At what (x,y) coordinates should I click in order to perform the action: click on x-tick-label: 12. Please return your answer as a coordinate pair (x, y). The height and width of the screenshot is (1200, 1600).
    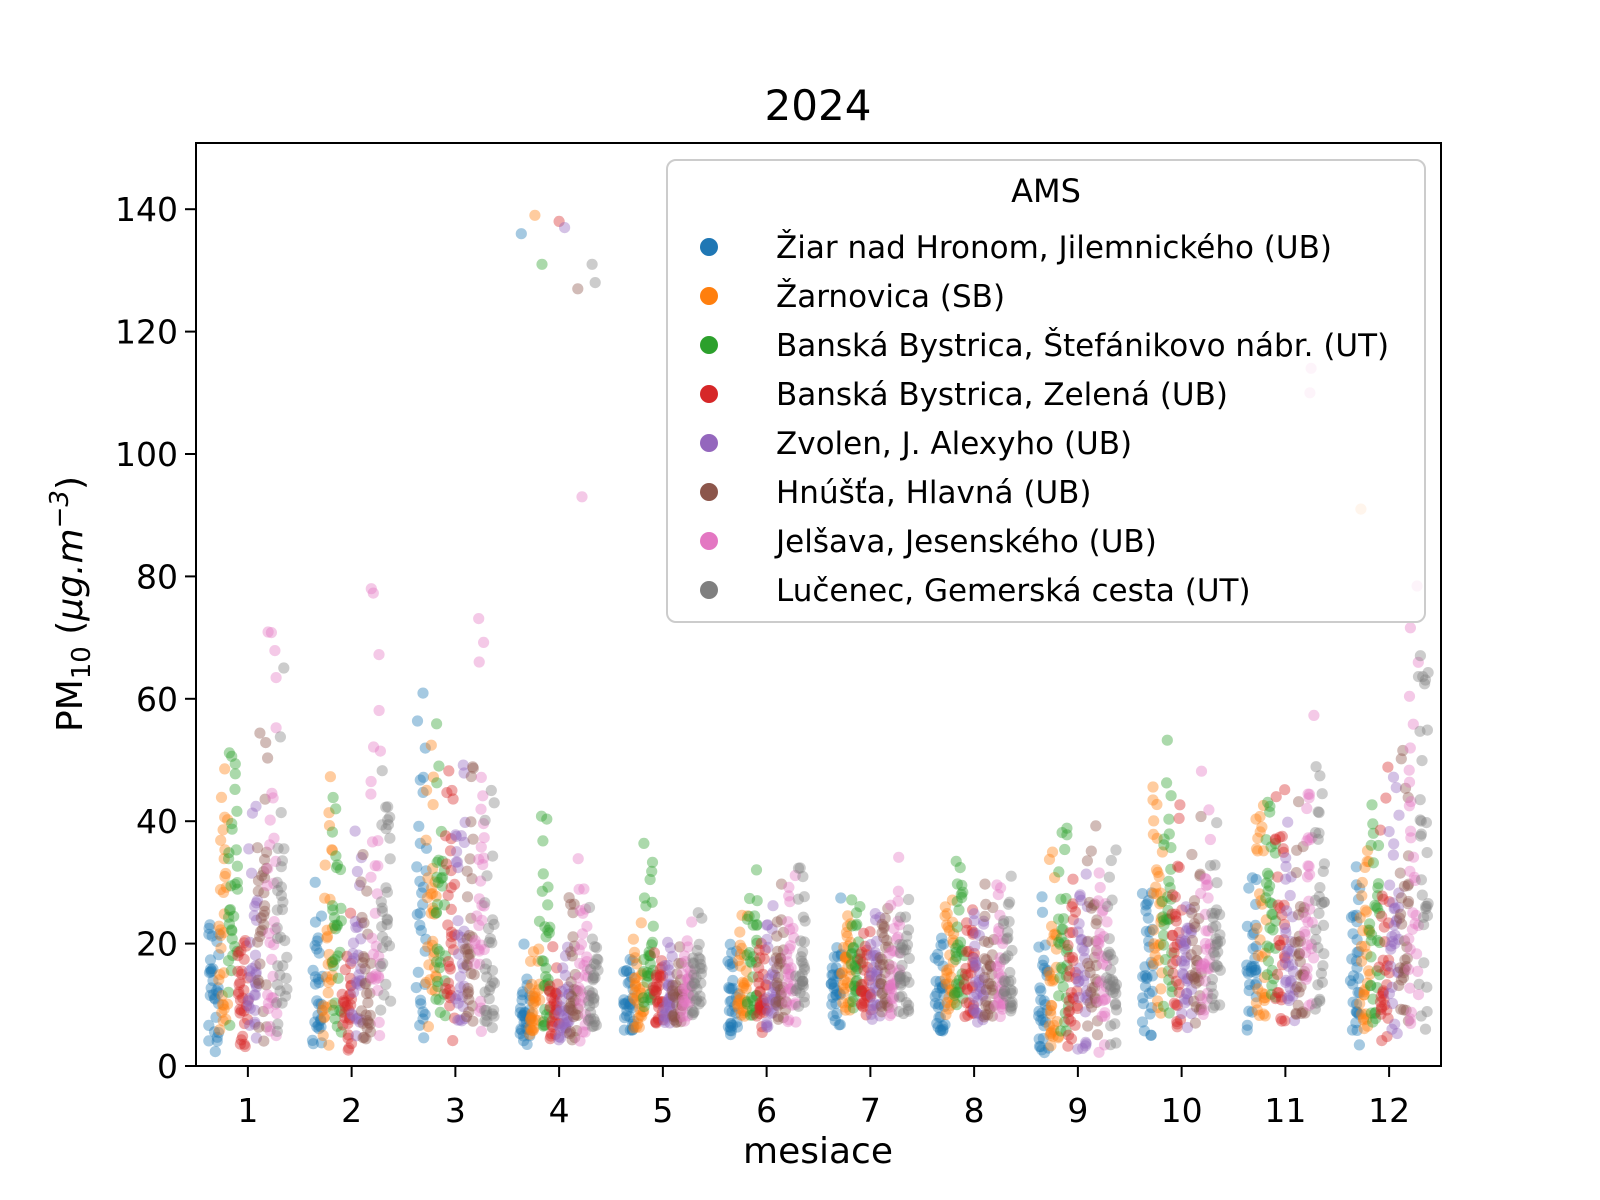
    Looking at the image, I should click on (1389, 1110).